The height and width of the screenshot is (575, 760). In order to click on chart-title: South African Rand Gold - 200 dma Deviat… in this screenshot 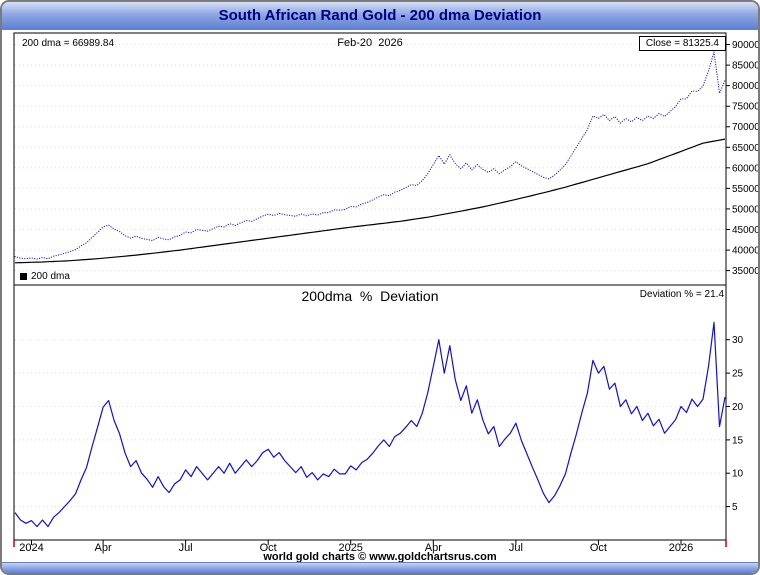, I will do `click(380, 15)`.